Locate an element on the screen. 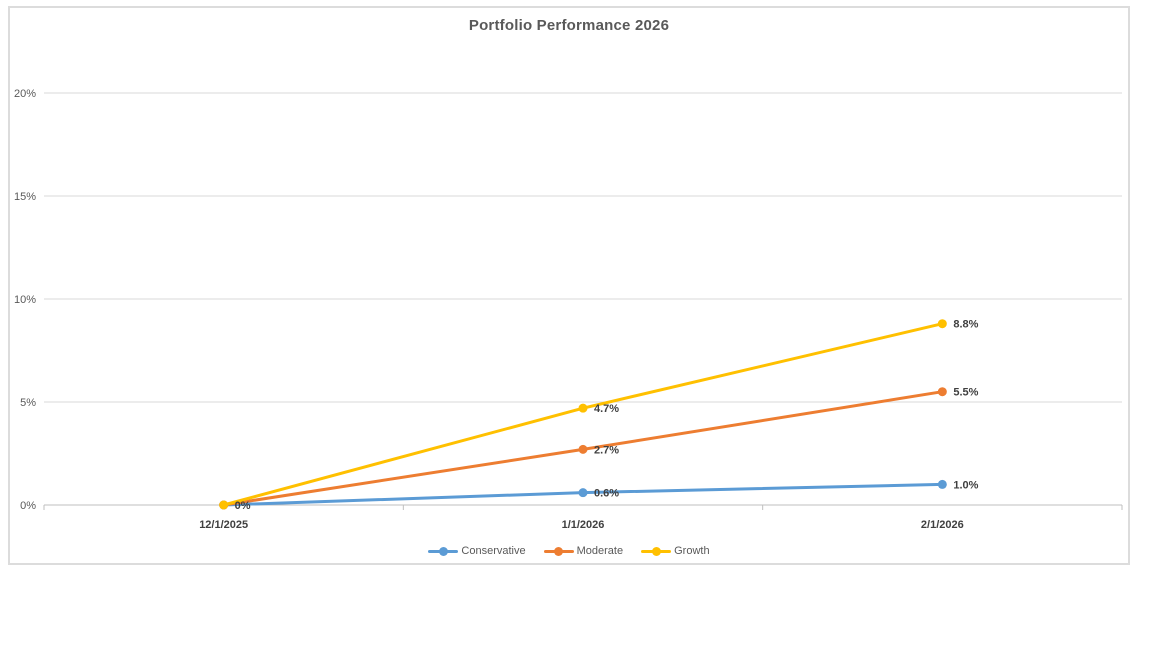  legend-label-moderate: Moderate is located at coordinates (600, 551).